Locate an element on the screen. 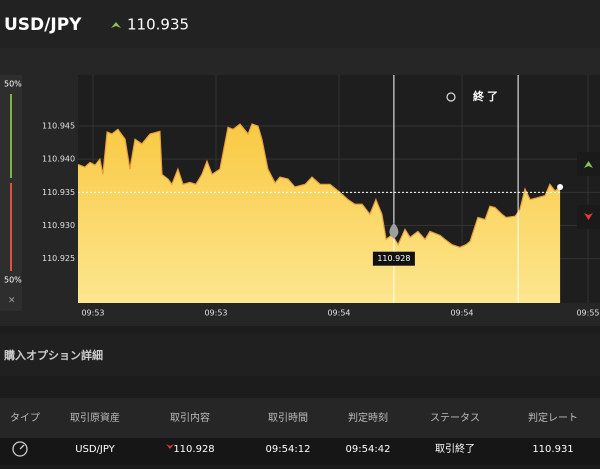 The height and width of the screenshot is (469, 600). entry-label: 110.928 is located at coordinates (393, 258).